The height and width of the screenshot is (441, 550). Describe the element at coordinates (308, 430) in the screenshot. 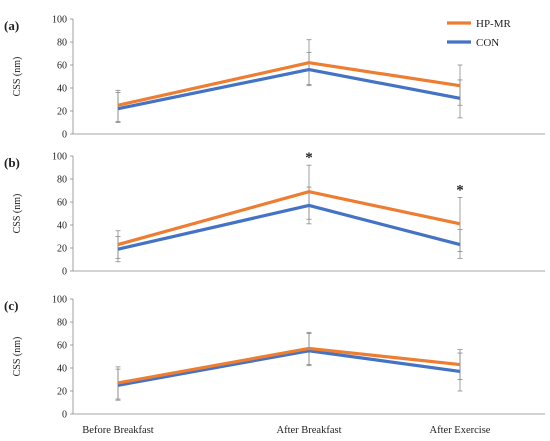

I see `x-tick-label: After Breakfast` at that location.